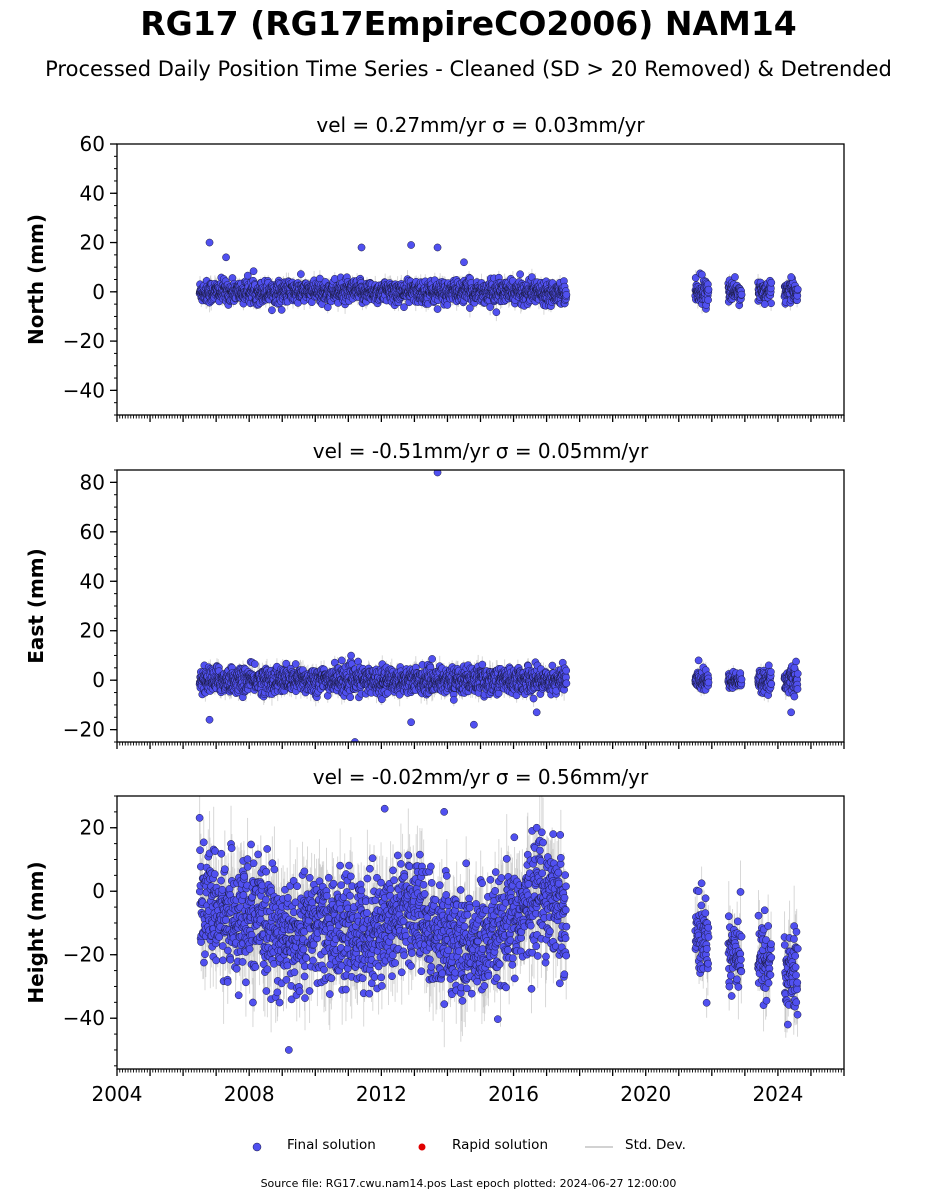  What do you see at coordinates (480, 125) in the screenshot?
I see `panel-title: vel = 0.27mm/yr σ = 0.03mm/yr` at bounding box center [480, 125].